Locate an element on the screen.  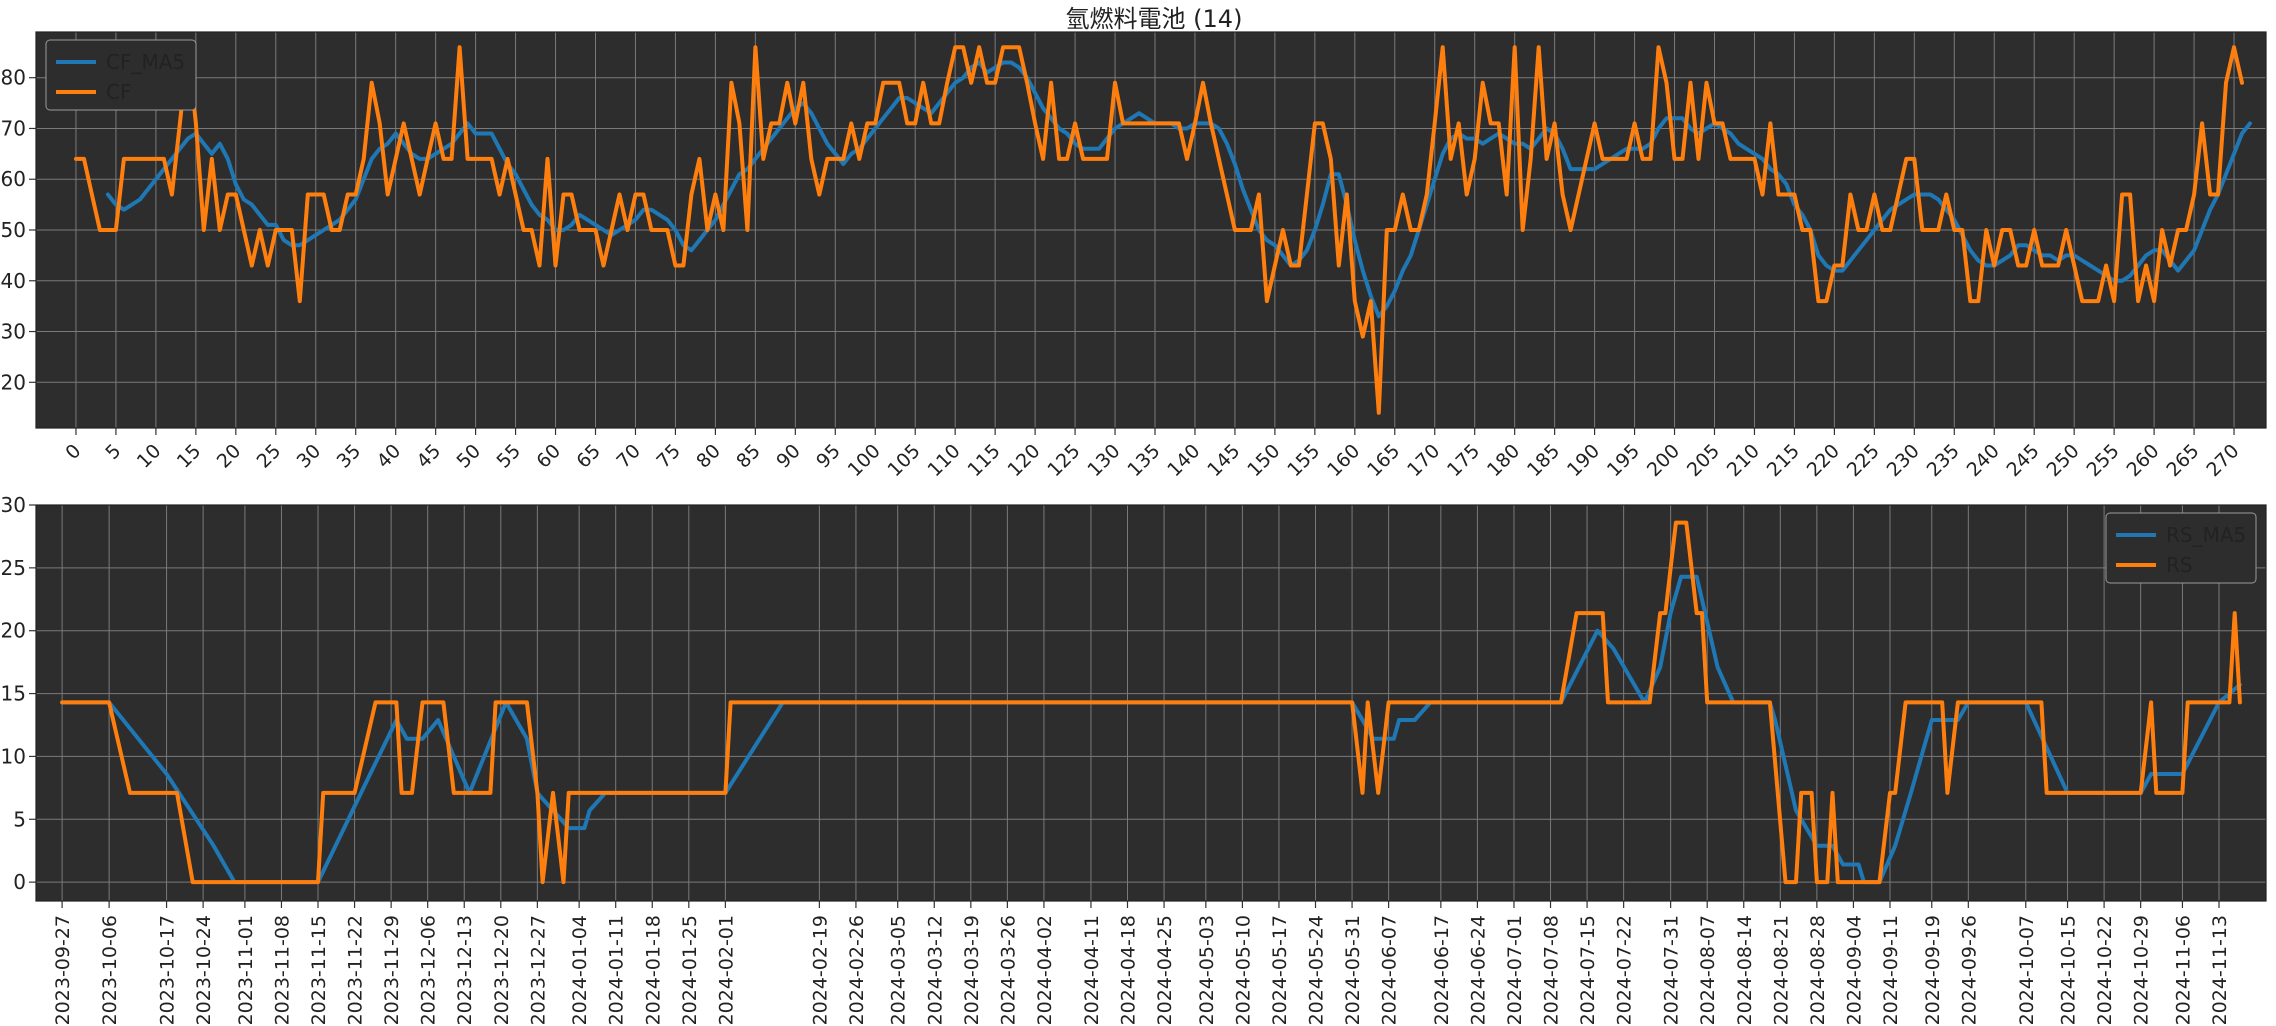
x-tick-label: 140 is located at coordinates (1183, 460).